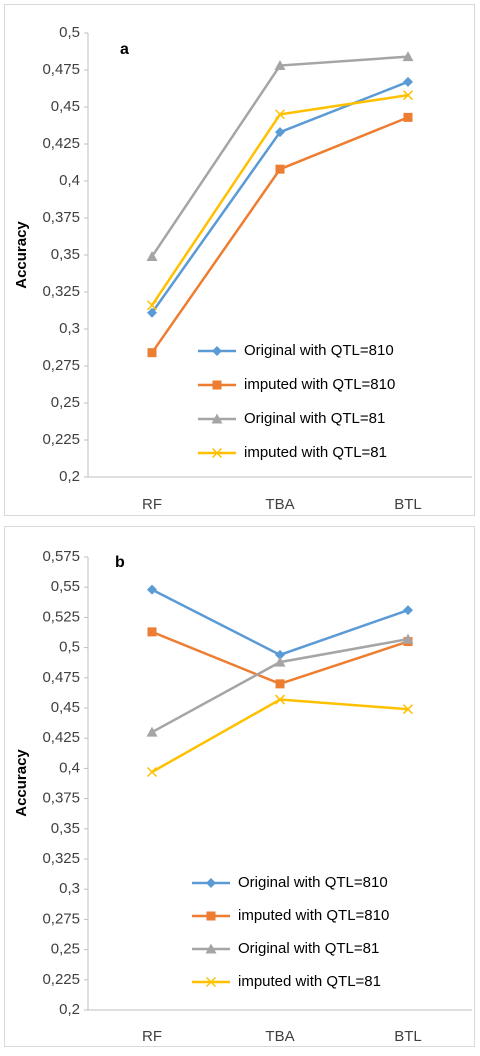 This screenshot has height=1056, width=480. What do you see at coordinates (65, 586) in the screenshot?
I see `y-tick-label: 0,55` at bounding box center [65, 586].